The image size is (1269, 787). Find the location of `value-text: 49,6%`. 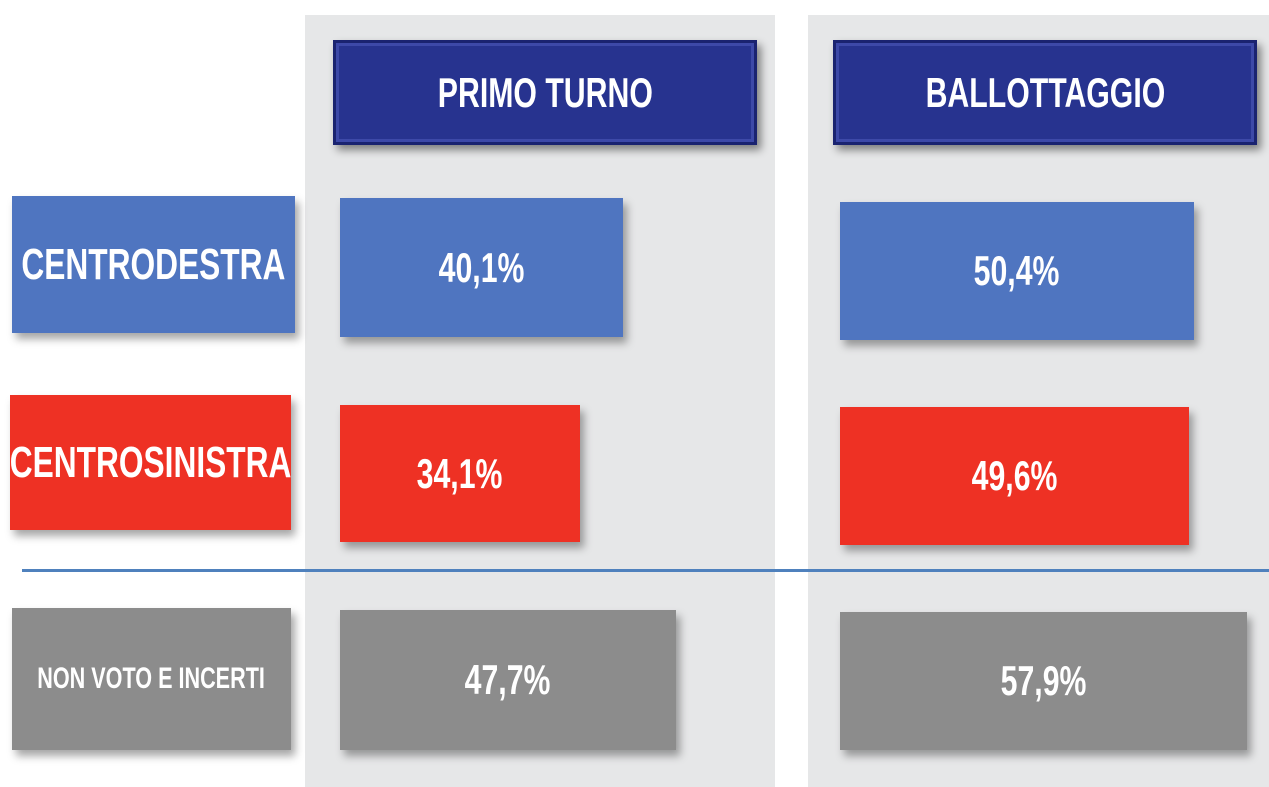

value-text: 49,6% is located at coordinates (1014, 475).